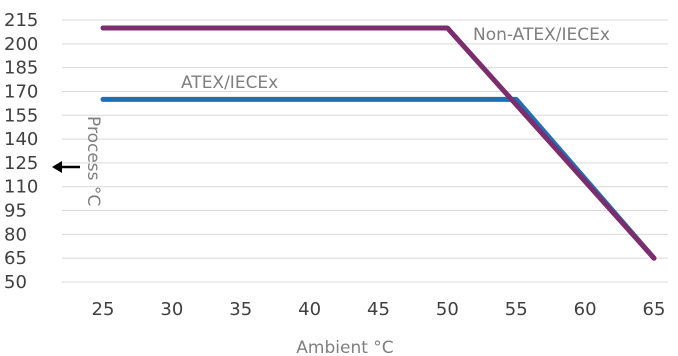 The height and width of the screenshot is (356, 678). Describe the element at coordinates (103, 309) in the screenshot. I see `x-tick-label: 25` at that location.